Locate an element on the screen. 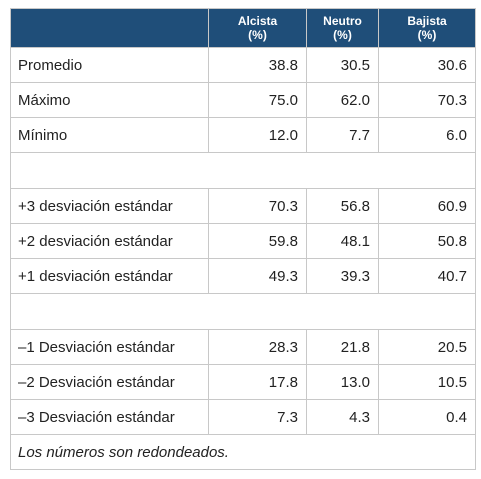  bearish-value: 0.4 is located at coordinates (427, 417).